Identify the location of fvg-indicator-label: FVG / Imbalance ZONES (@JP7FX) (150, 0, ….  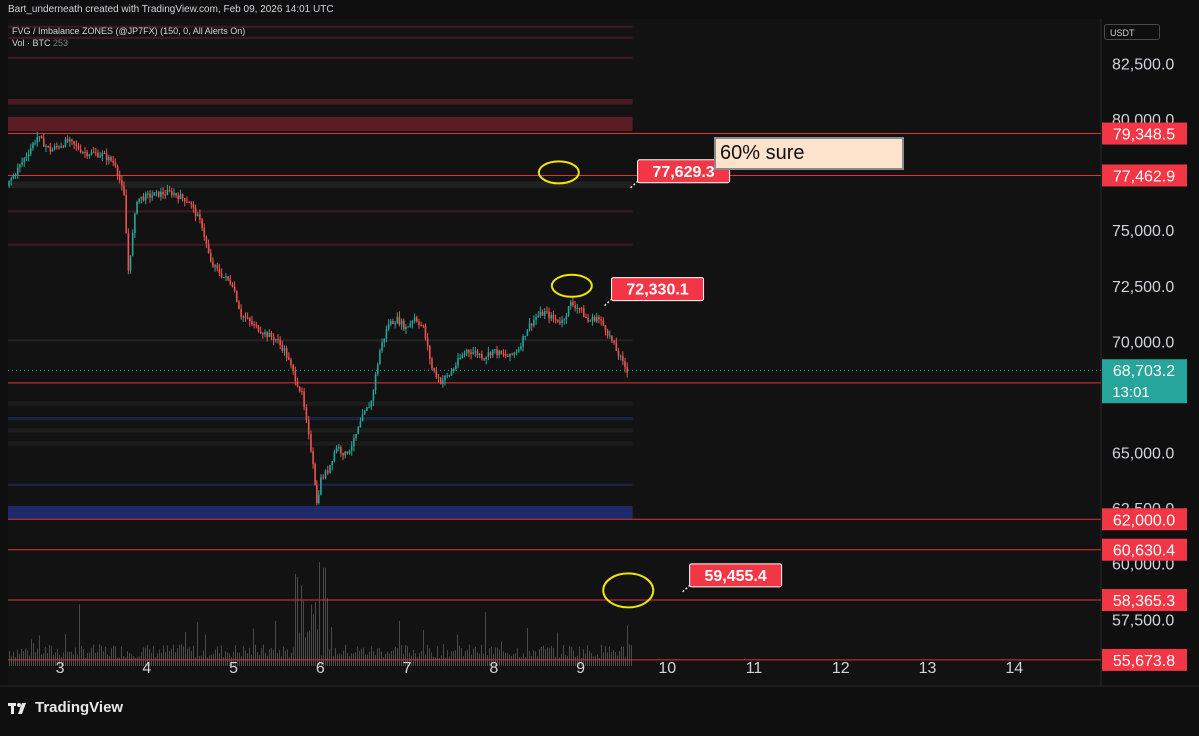
(129, 31).